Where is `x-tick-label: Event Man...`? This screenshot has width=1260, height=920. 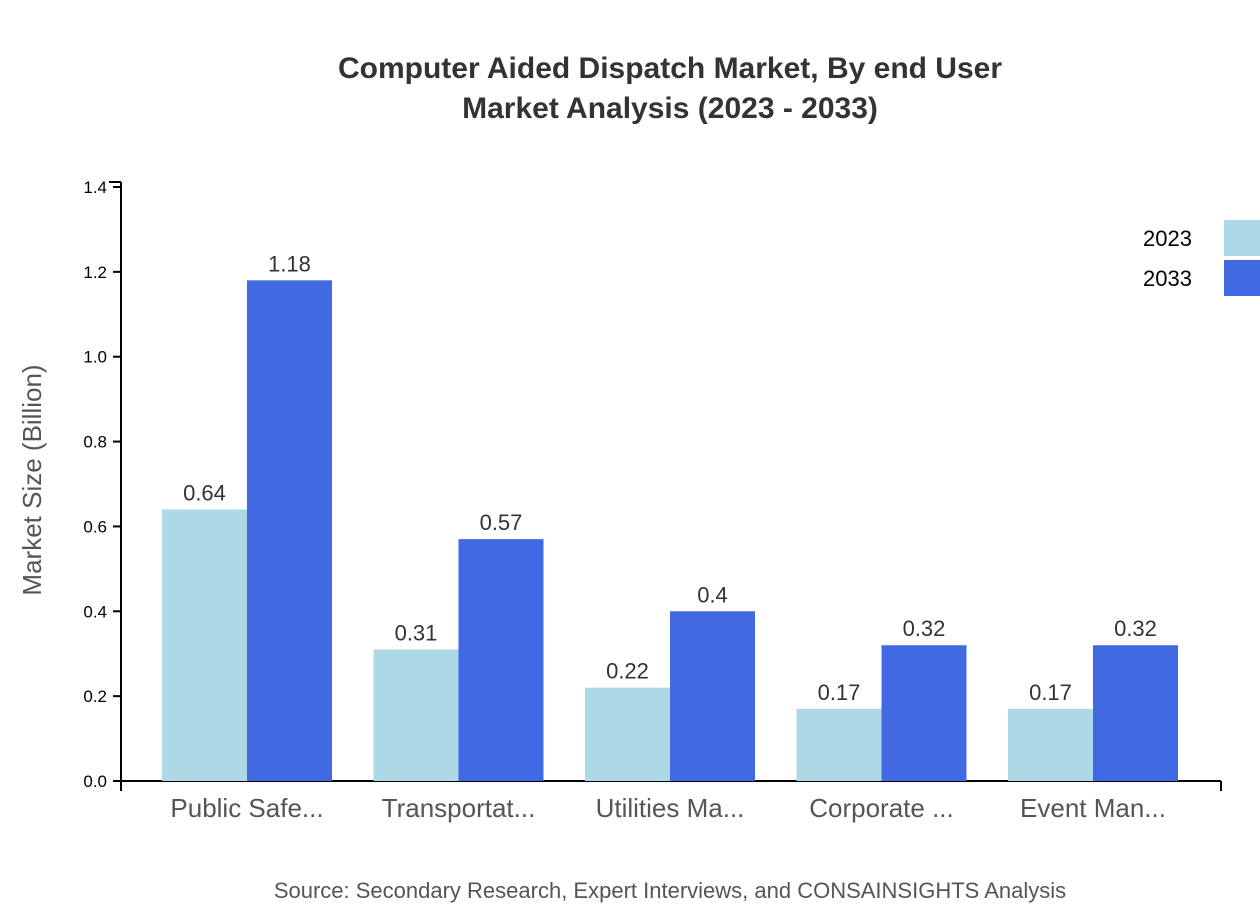 x-tick-label: Event Man... is located at coordinates (1093, 808).